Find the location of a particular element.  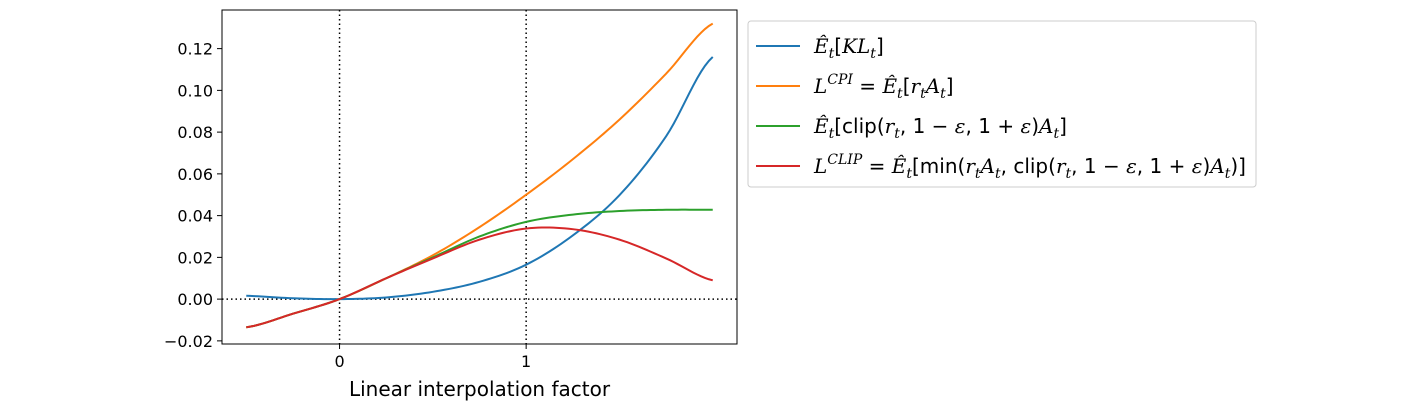

y-tick-label-4: 0.06 is located at coordinates (195, 174).